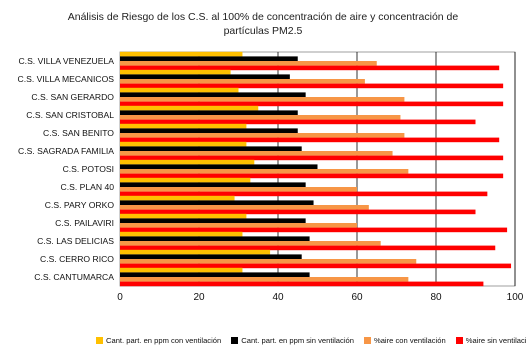 The image size is (526, 360). I want to click on x-tick-label: 40, so click(278, 297).